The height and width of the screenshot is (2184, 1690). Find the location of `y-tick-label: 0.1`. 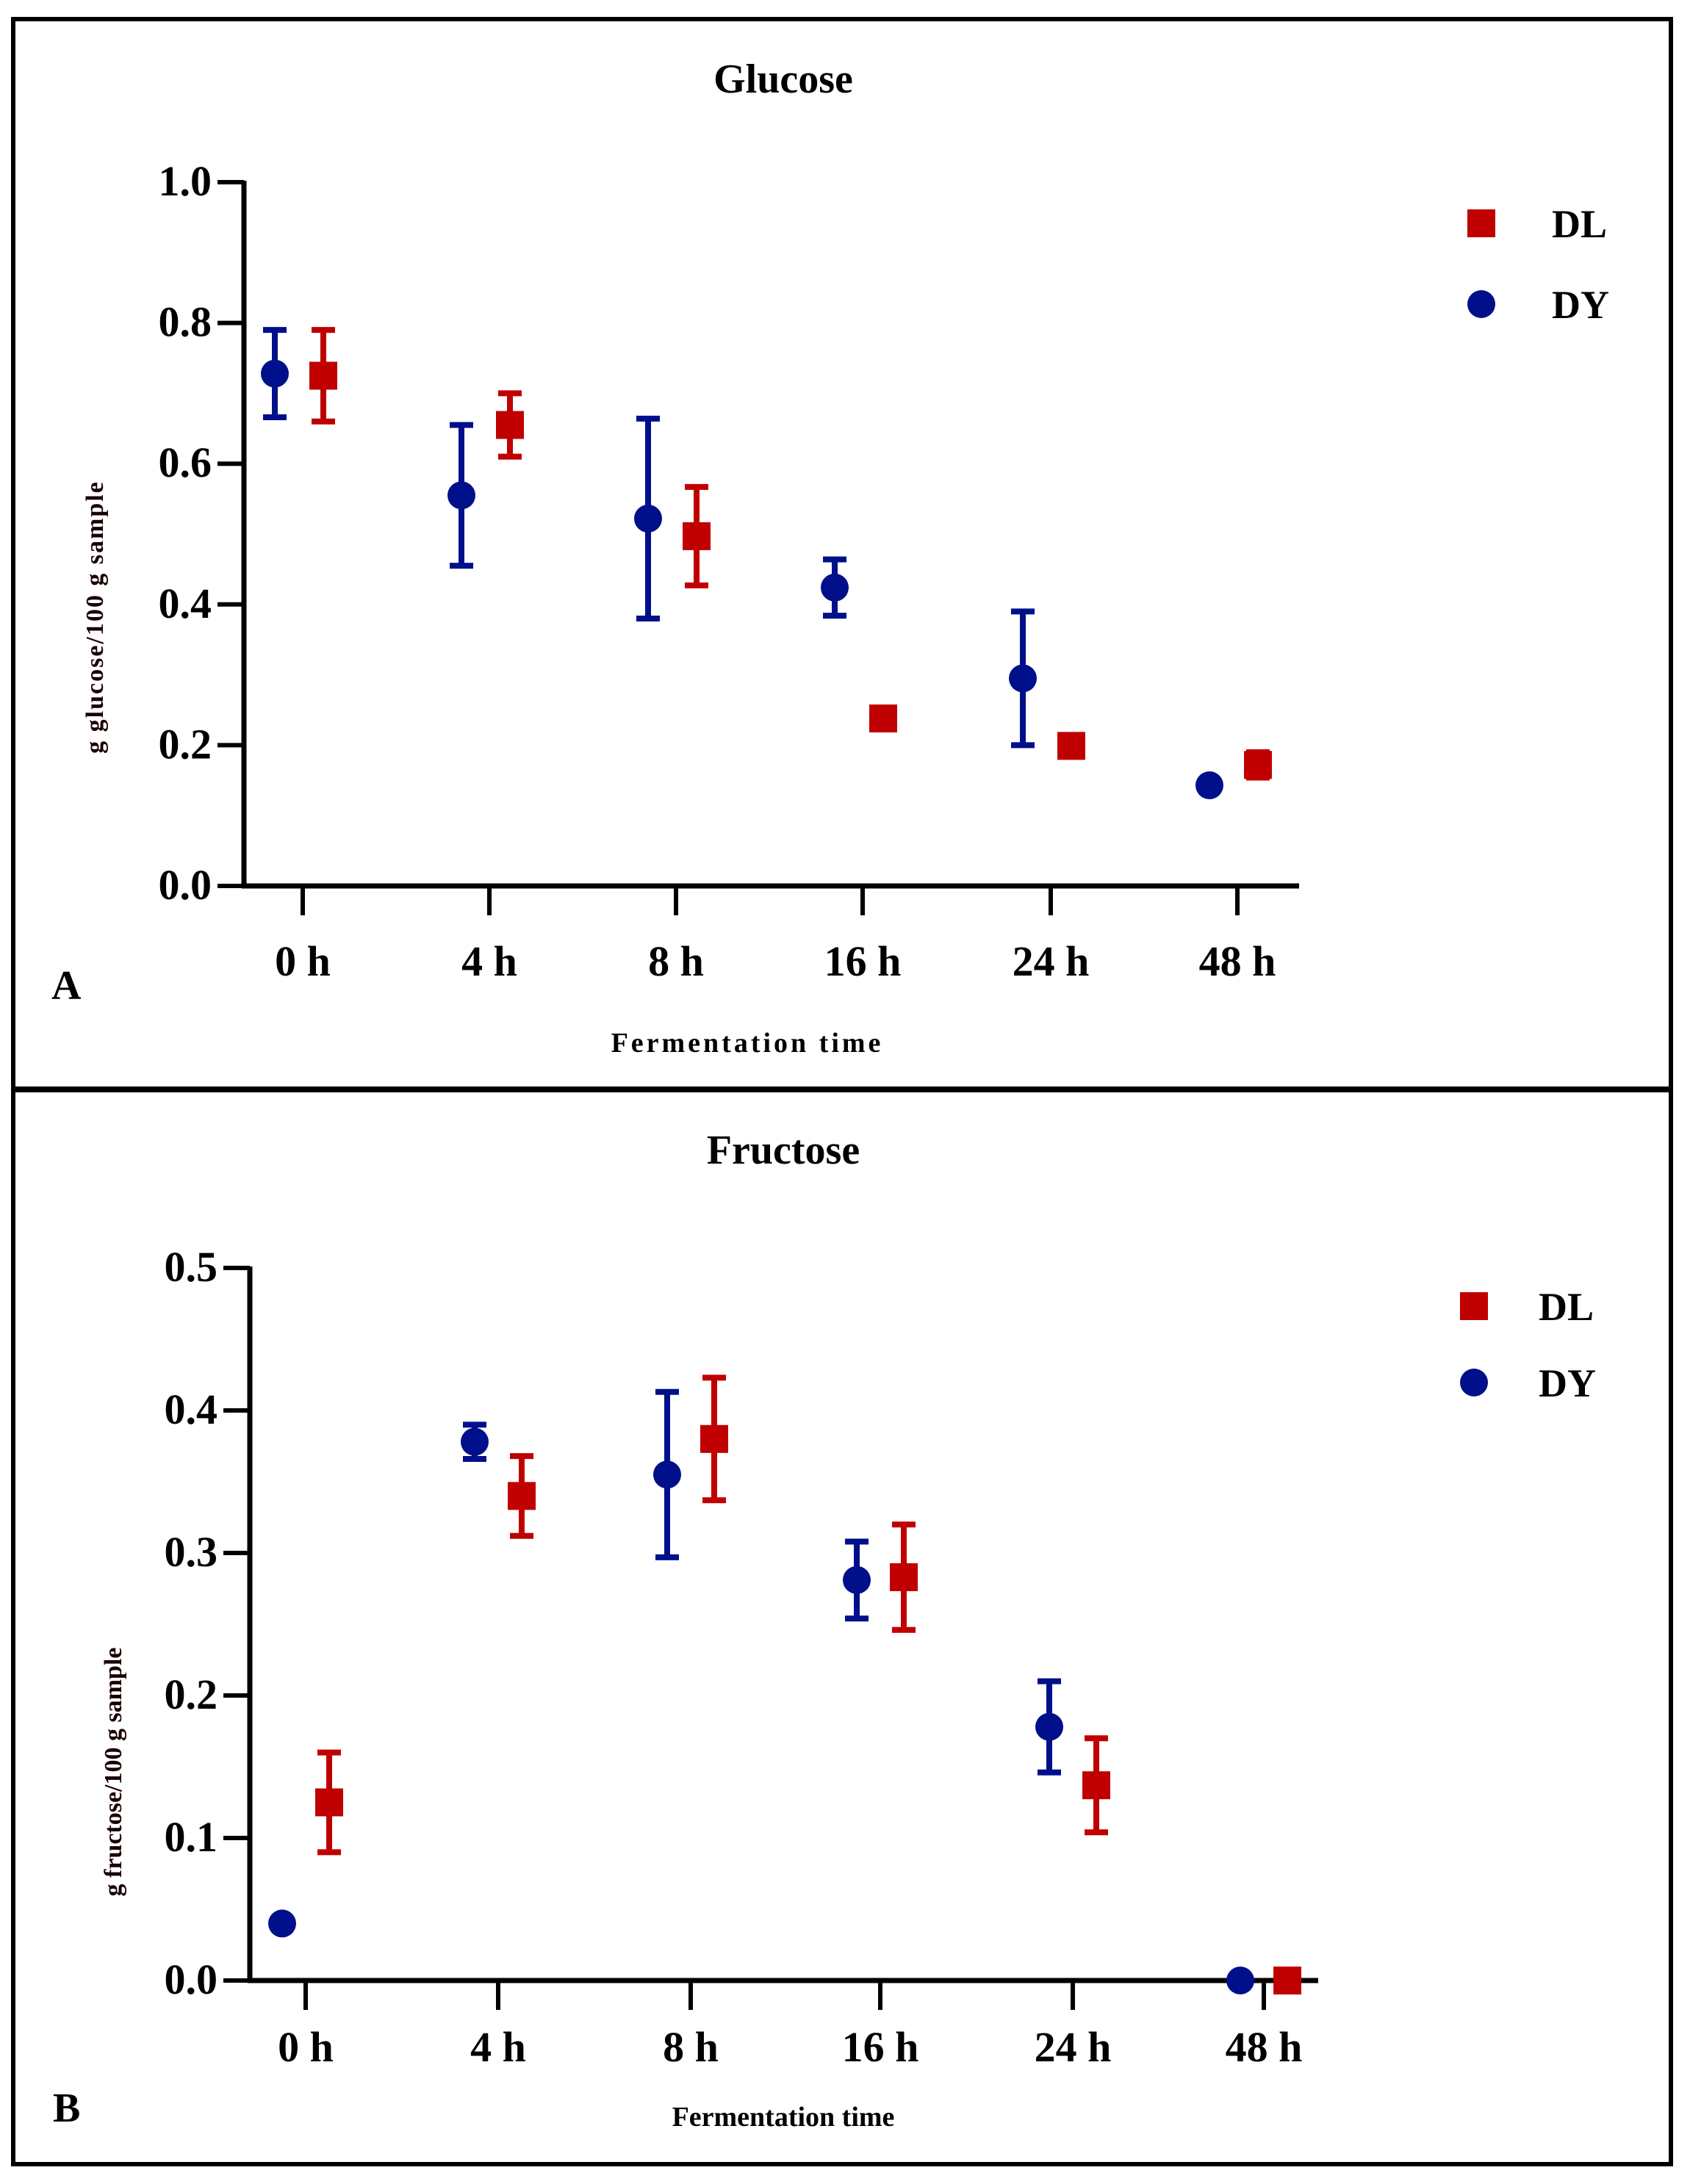

y-tick-label: 0.1 is located at coordinates (192, 1837).